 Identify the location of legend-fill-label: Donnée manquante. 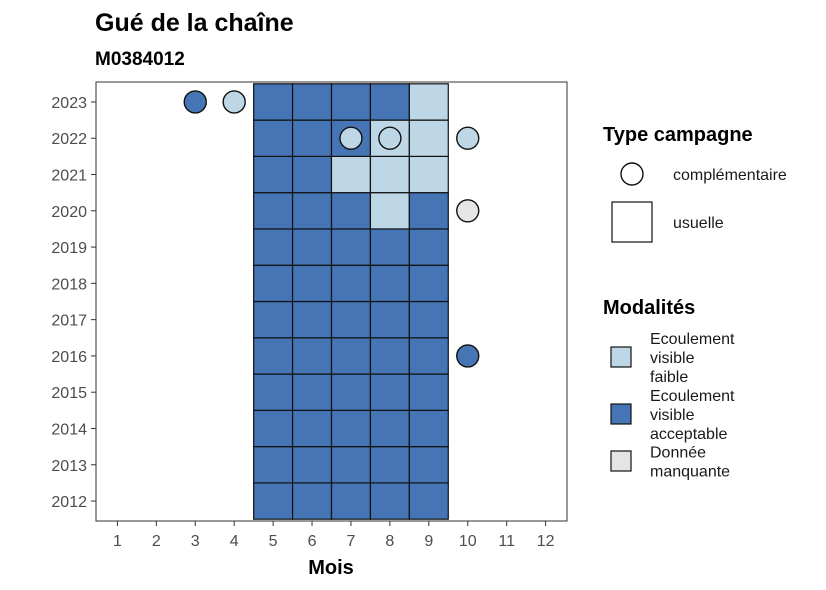
(690, 463).